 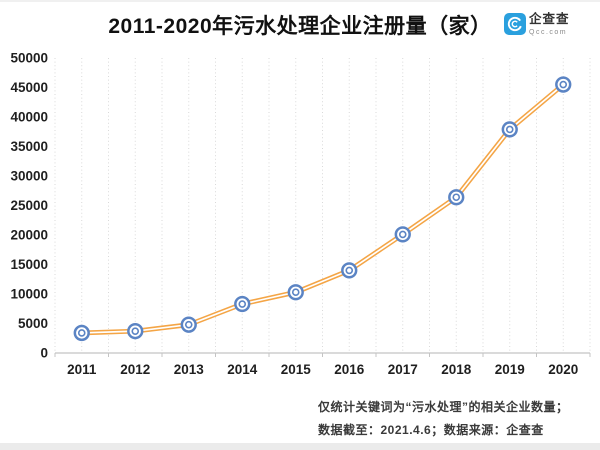 What do you see at coordinates (300, 446) in the screenshot?
I see `bottom-border` at bounding box center [300, 446].